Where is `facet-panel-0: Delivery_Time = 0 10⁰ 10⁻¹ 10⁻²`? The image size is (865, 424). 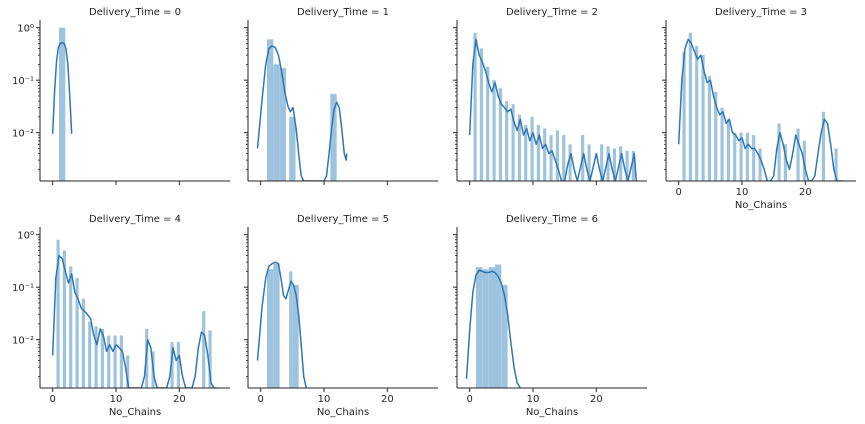
facet-panel-0: Delivery_Time = 0 10⁰ 10⁻¹ 10⁻² is located at coordinates (121, 96).